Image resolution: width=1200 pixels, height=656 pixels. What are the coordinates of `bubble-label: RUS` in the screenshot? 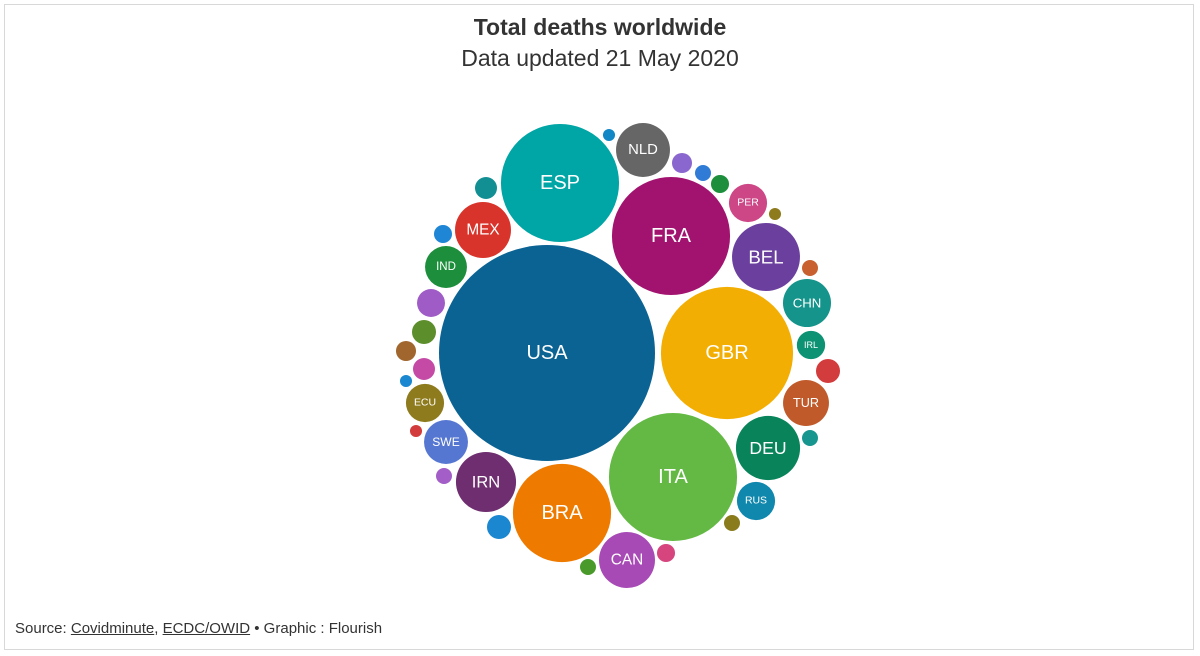 It's located at (756, 501).